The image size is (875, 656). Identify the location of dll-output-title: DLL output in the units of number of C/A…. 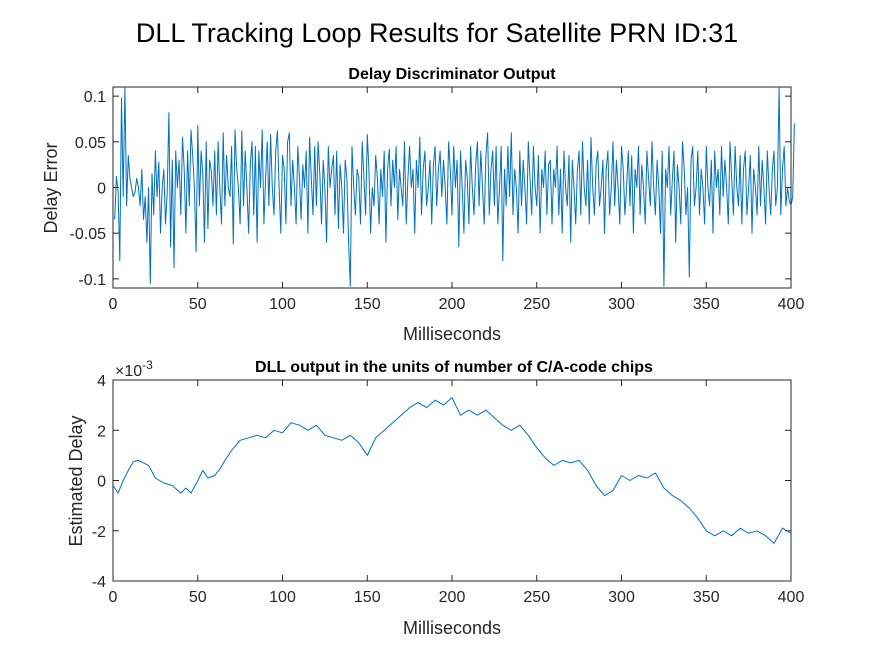
(454, 367).